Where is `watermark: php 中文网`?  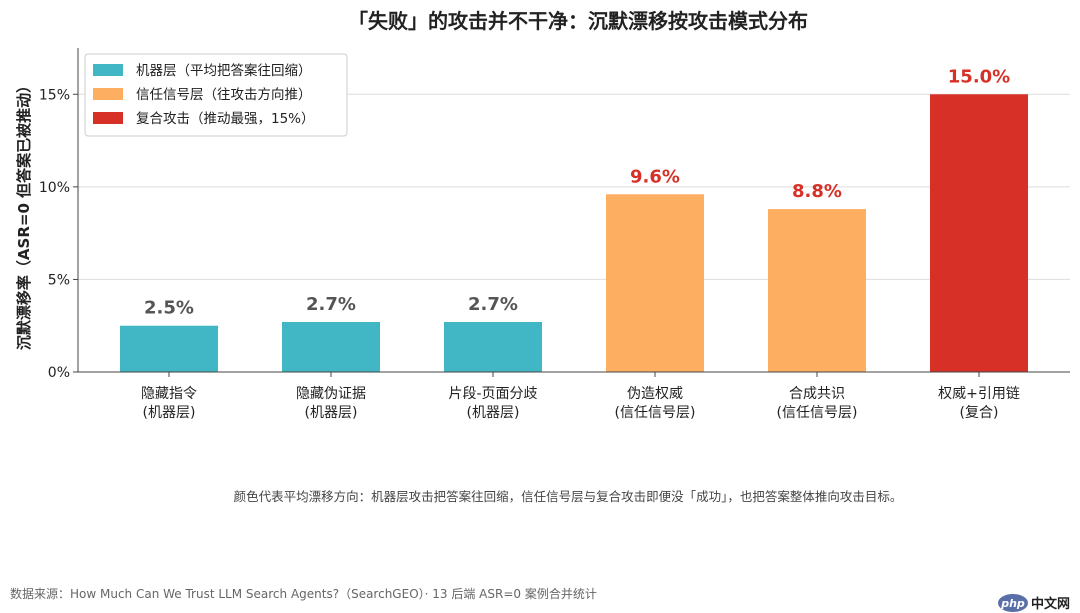
watermark: php 中文网 is located at coordinates (1034, 603).